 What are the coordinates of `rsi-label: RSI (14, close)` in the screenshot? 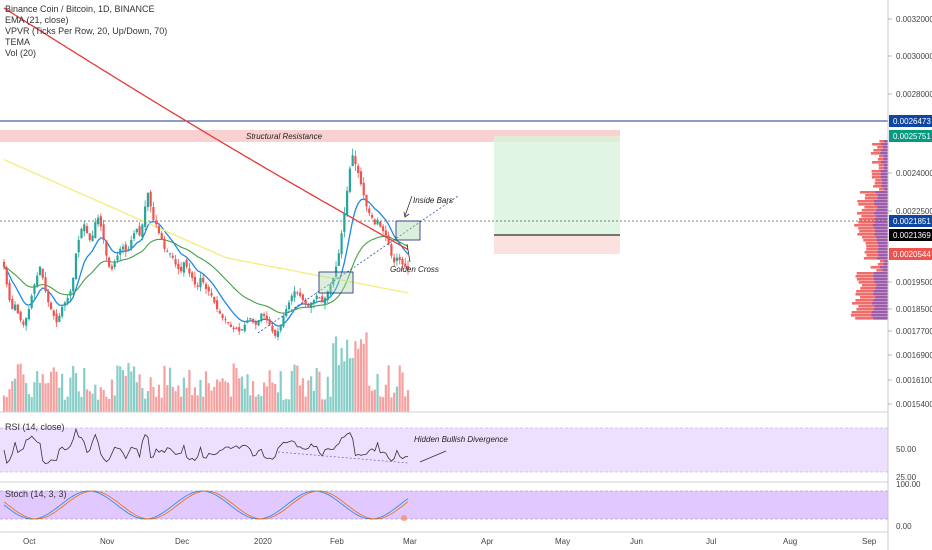 It's located at (35, 427).